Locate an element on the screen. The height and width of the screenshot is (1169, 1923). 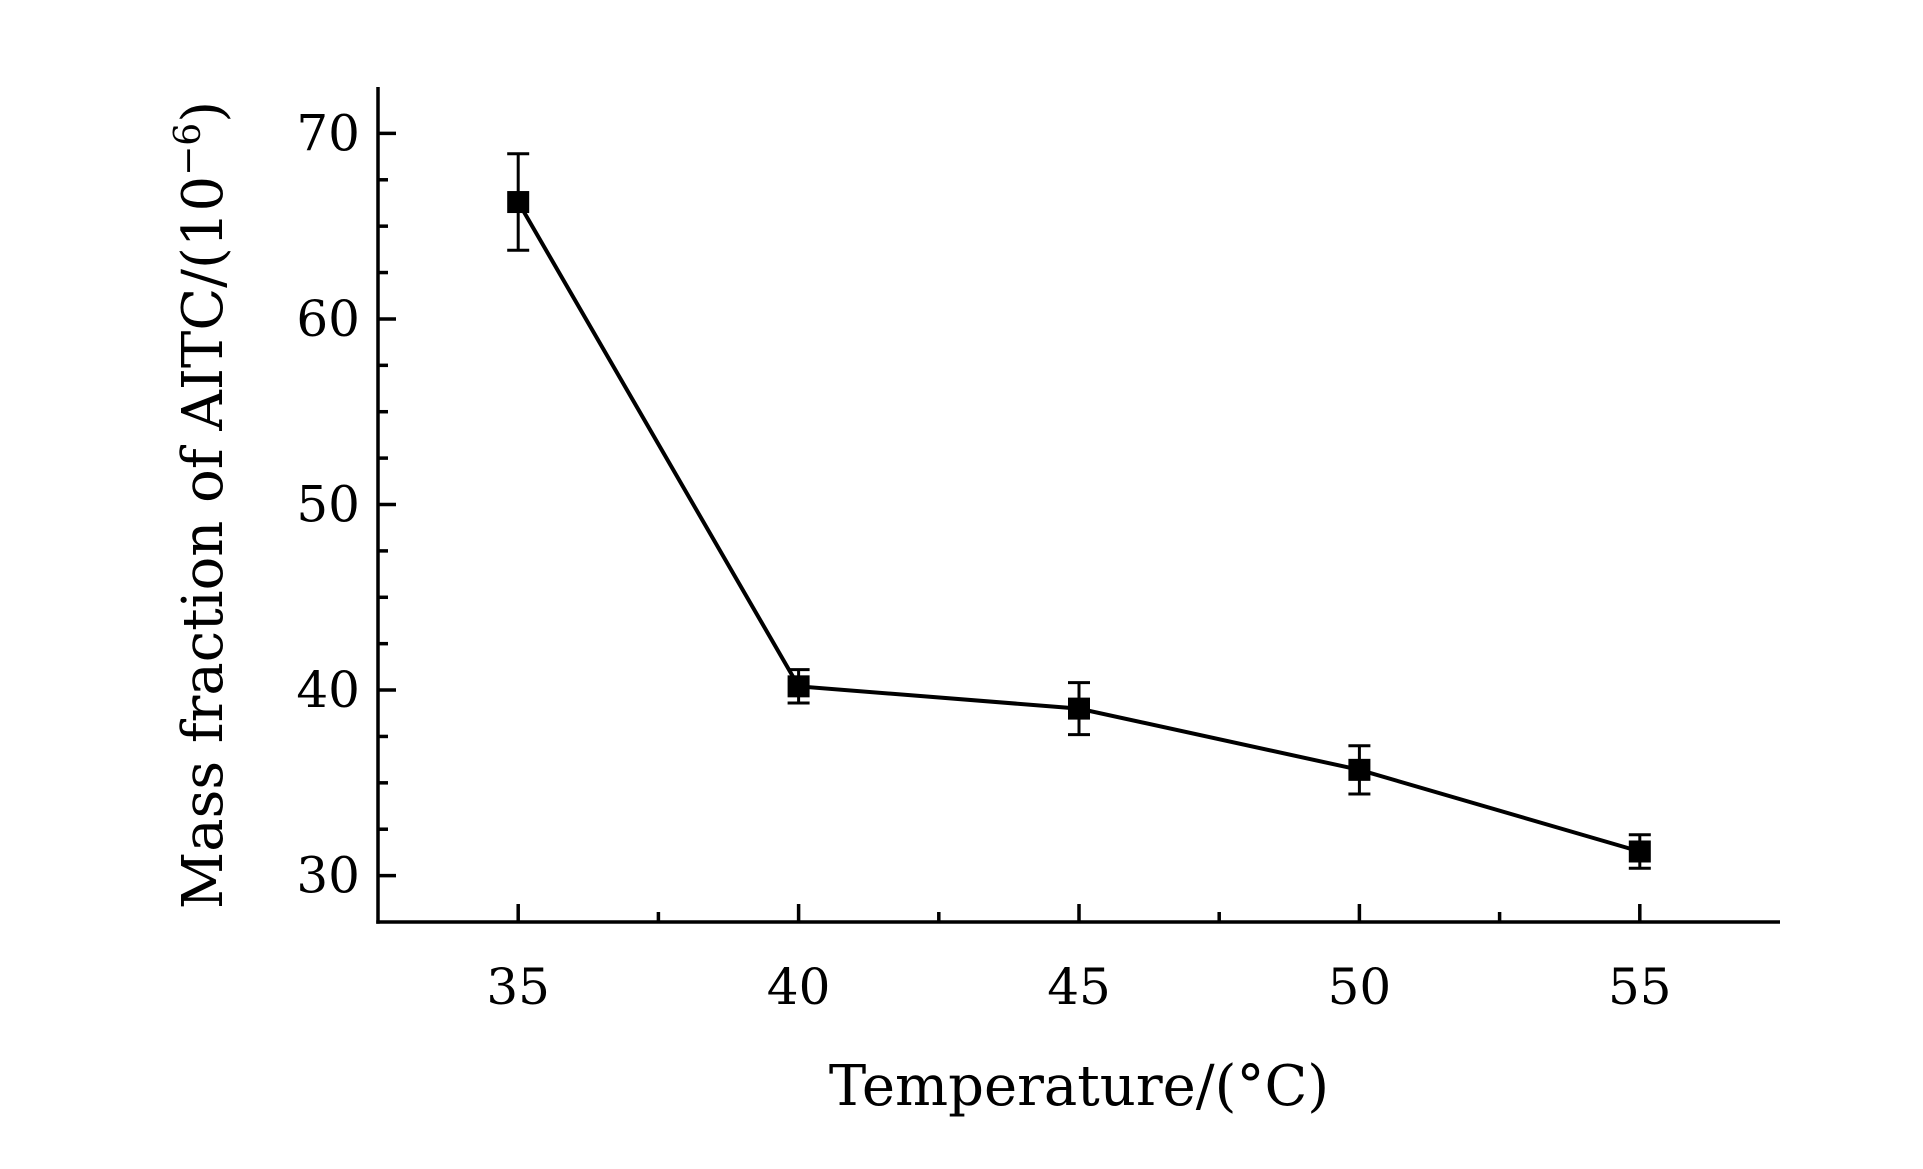
y-tick-label: 70 is located at coordinates (328, 133).